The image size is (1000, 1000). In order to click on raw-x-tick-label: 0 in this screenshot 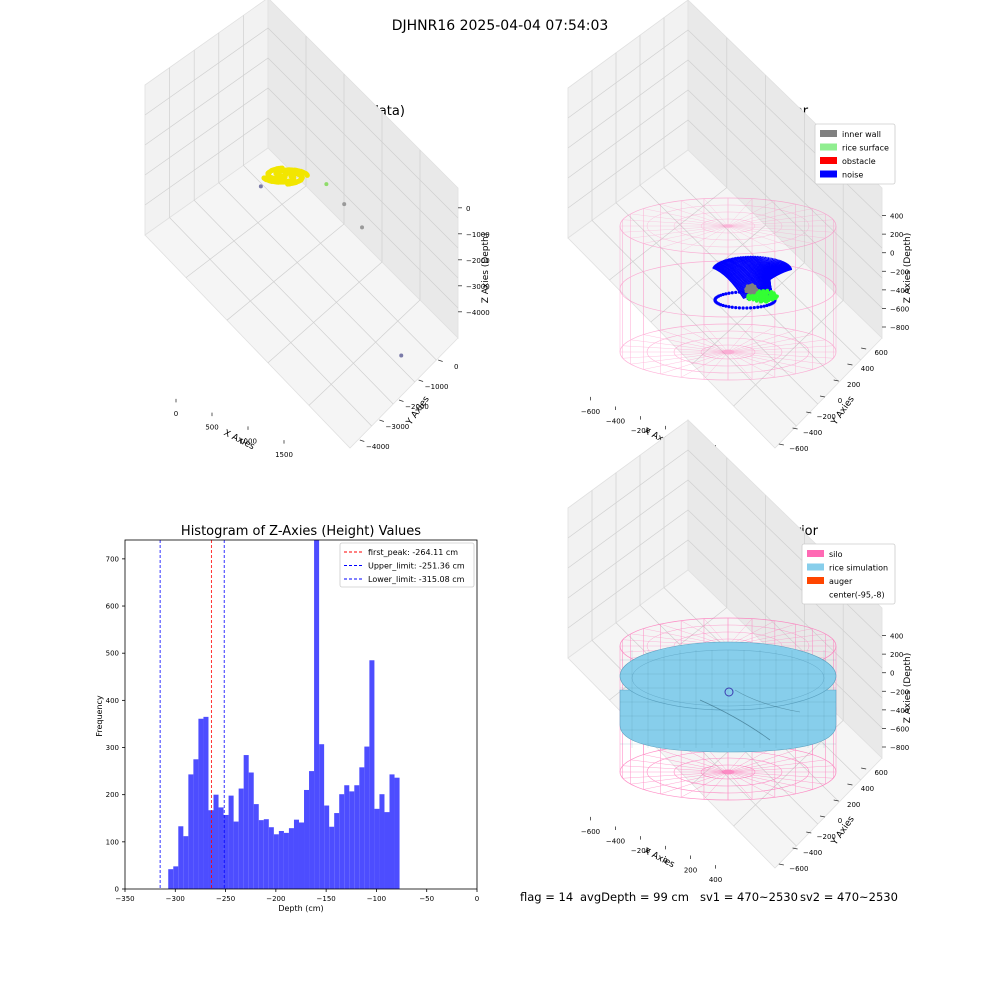, I will do `click(176, 414)`.